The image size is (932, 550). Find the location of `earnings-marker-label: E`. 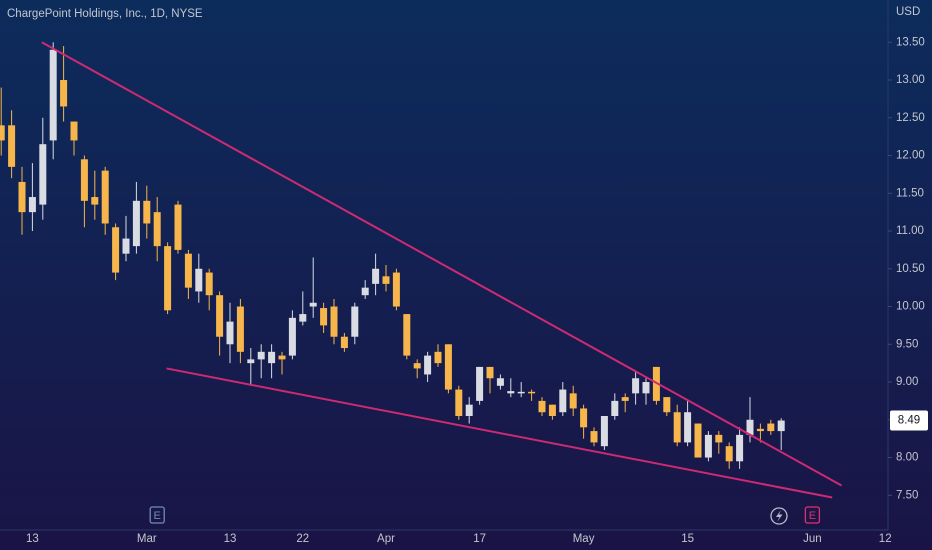

earnings-marker-label: E is located at coordinates (812, 516).